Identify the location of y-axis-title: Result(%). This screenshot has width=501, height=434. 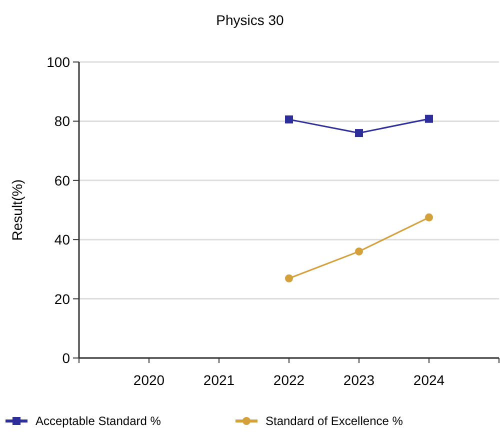
(17, 210).